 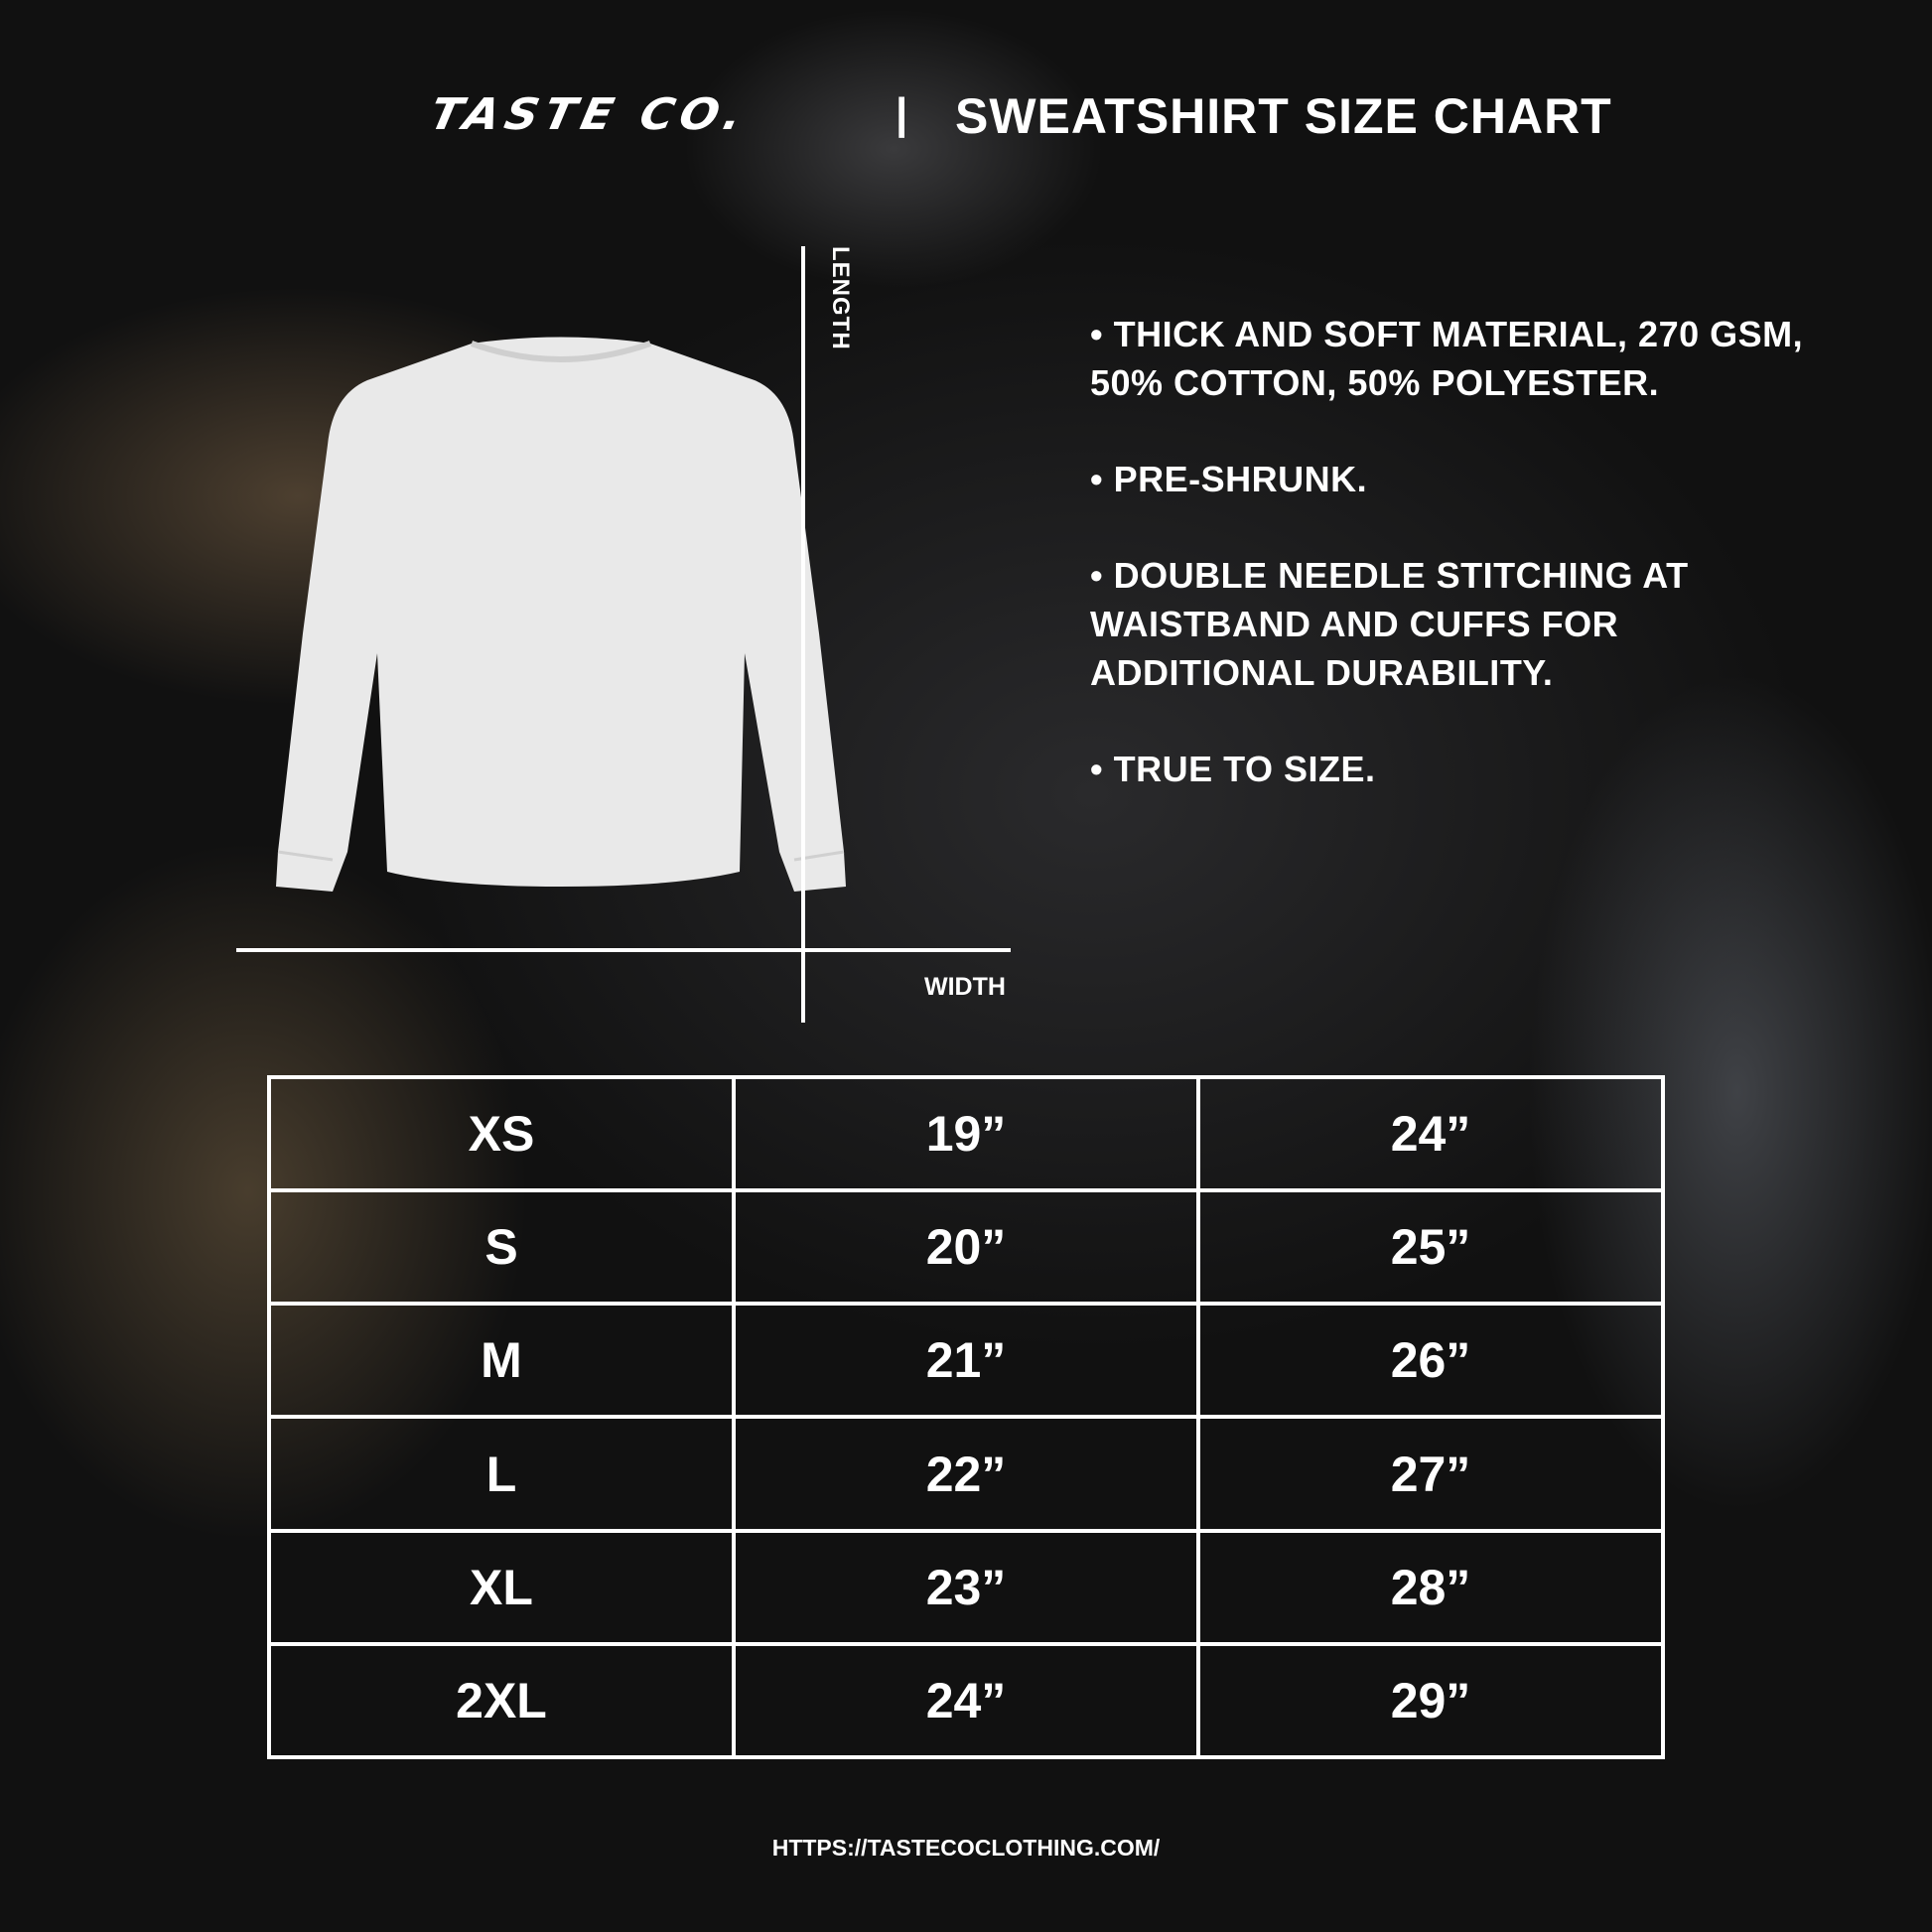 I want to click on table-row: XL 23” 28”, so click(x=966, y=1587).